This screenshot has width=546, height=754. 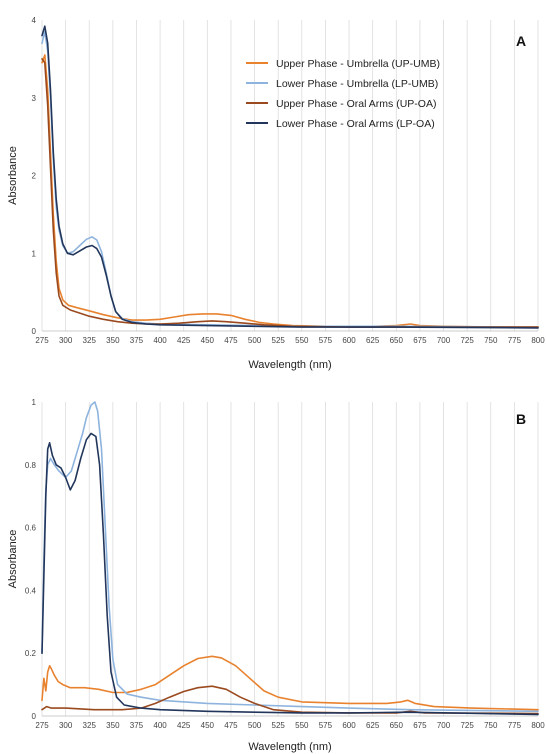 I want to click on y-tick-label: 2, so click(x=34, y=176).